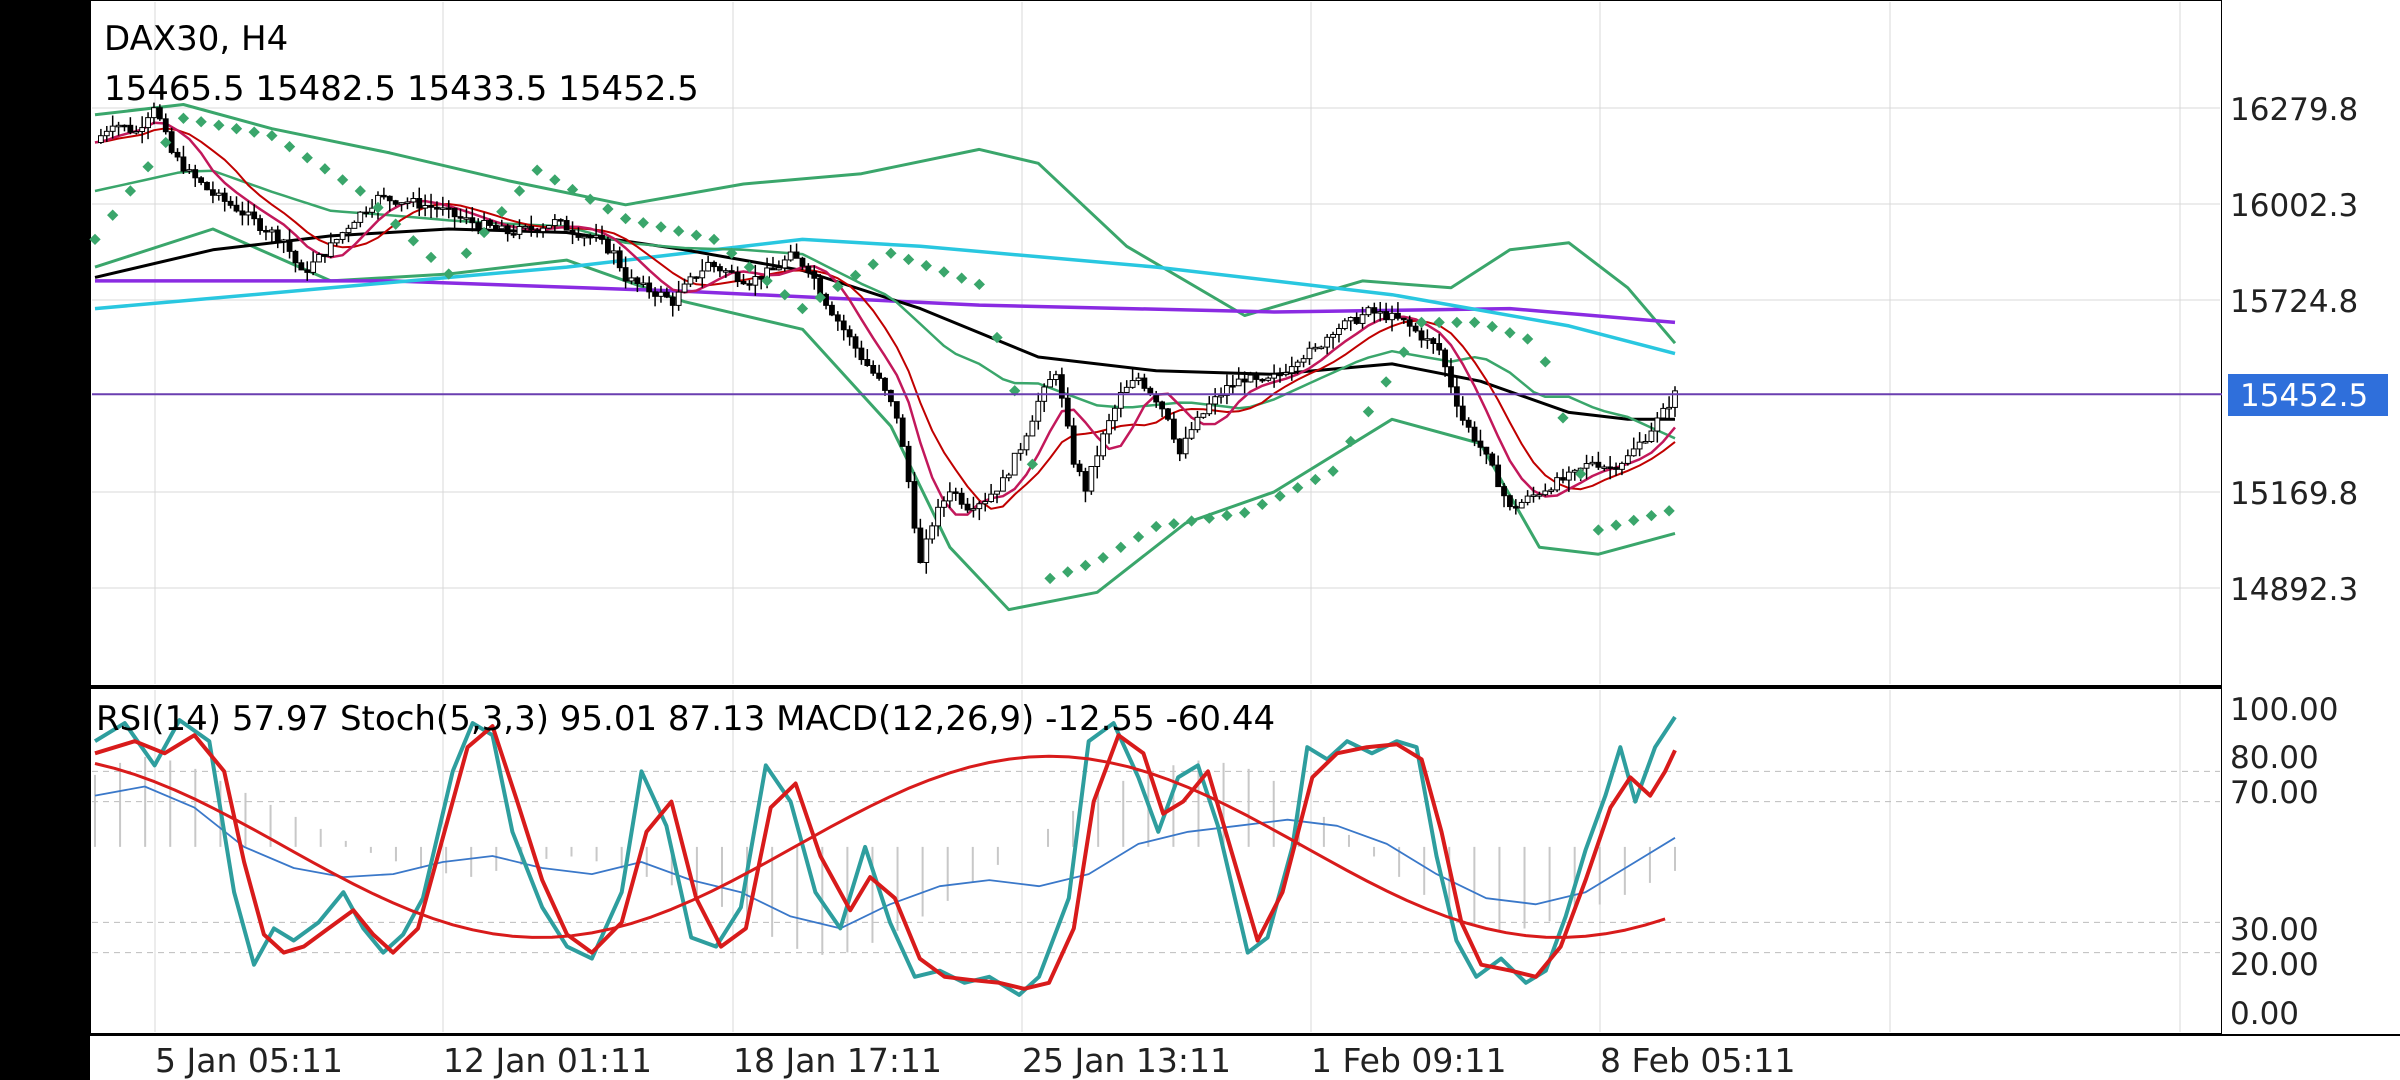  What do you see at coordinates (884, 324) in the screenshot?
I see `ma-slow` at bounding box center [884, 324].